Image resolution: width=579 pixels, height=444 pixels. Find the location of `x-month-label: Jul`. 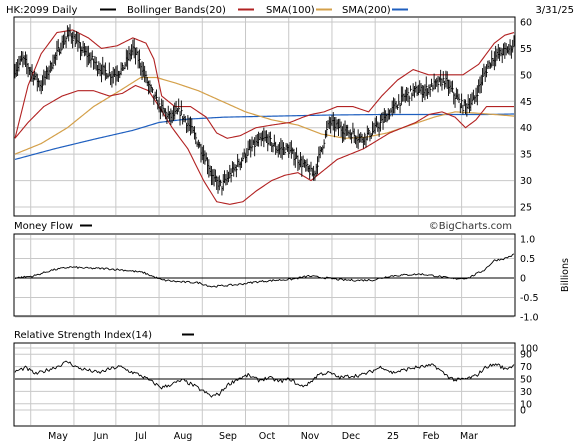

x-month-label: Jul is located at coordinates (140, 436).